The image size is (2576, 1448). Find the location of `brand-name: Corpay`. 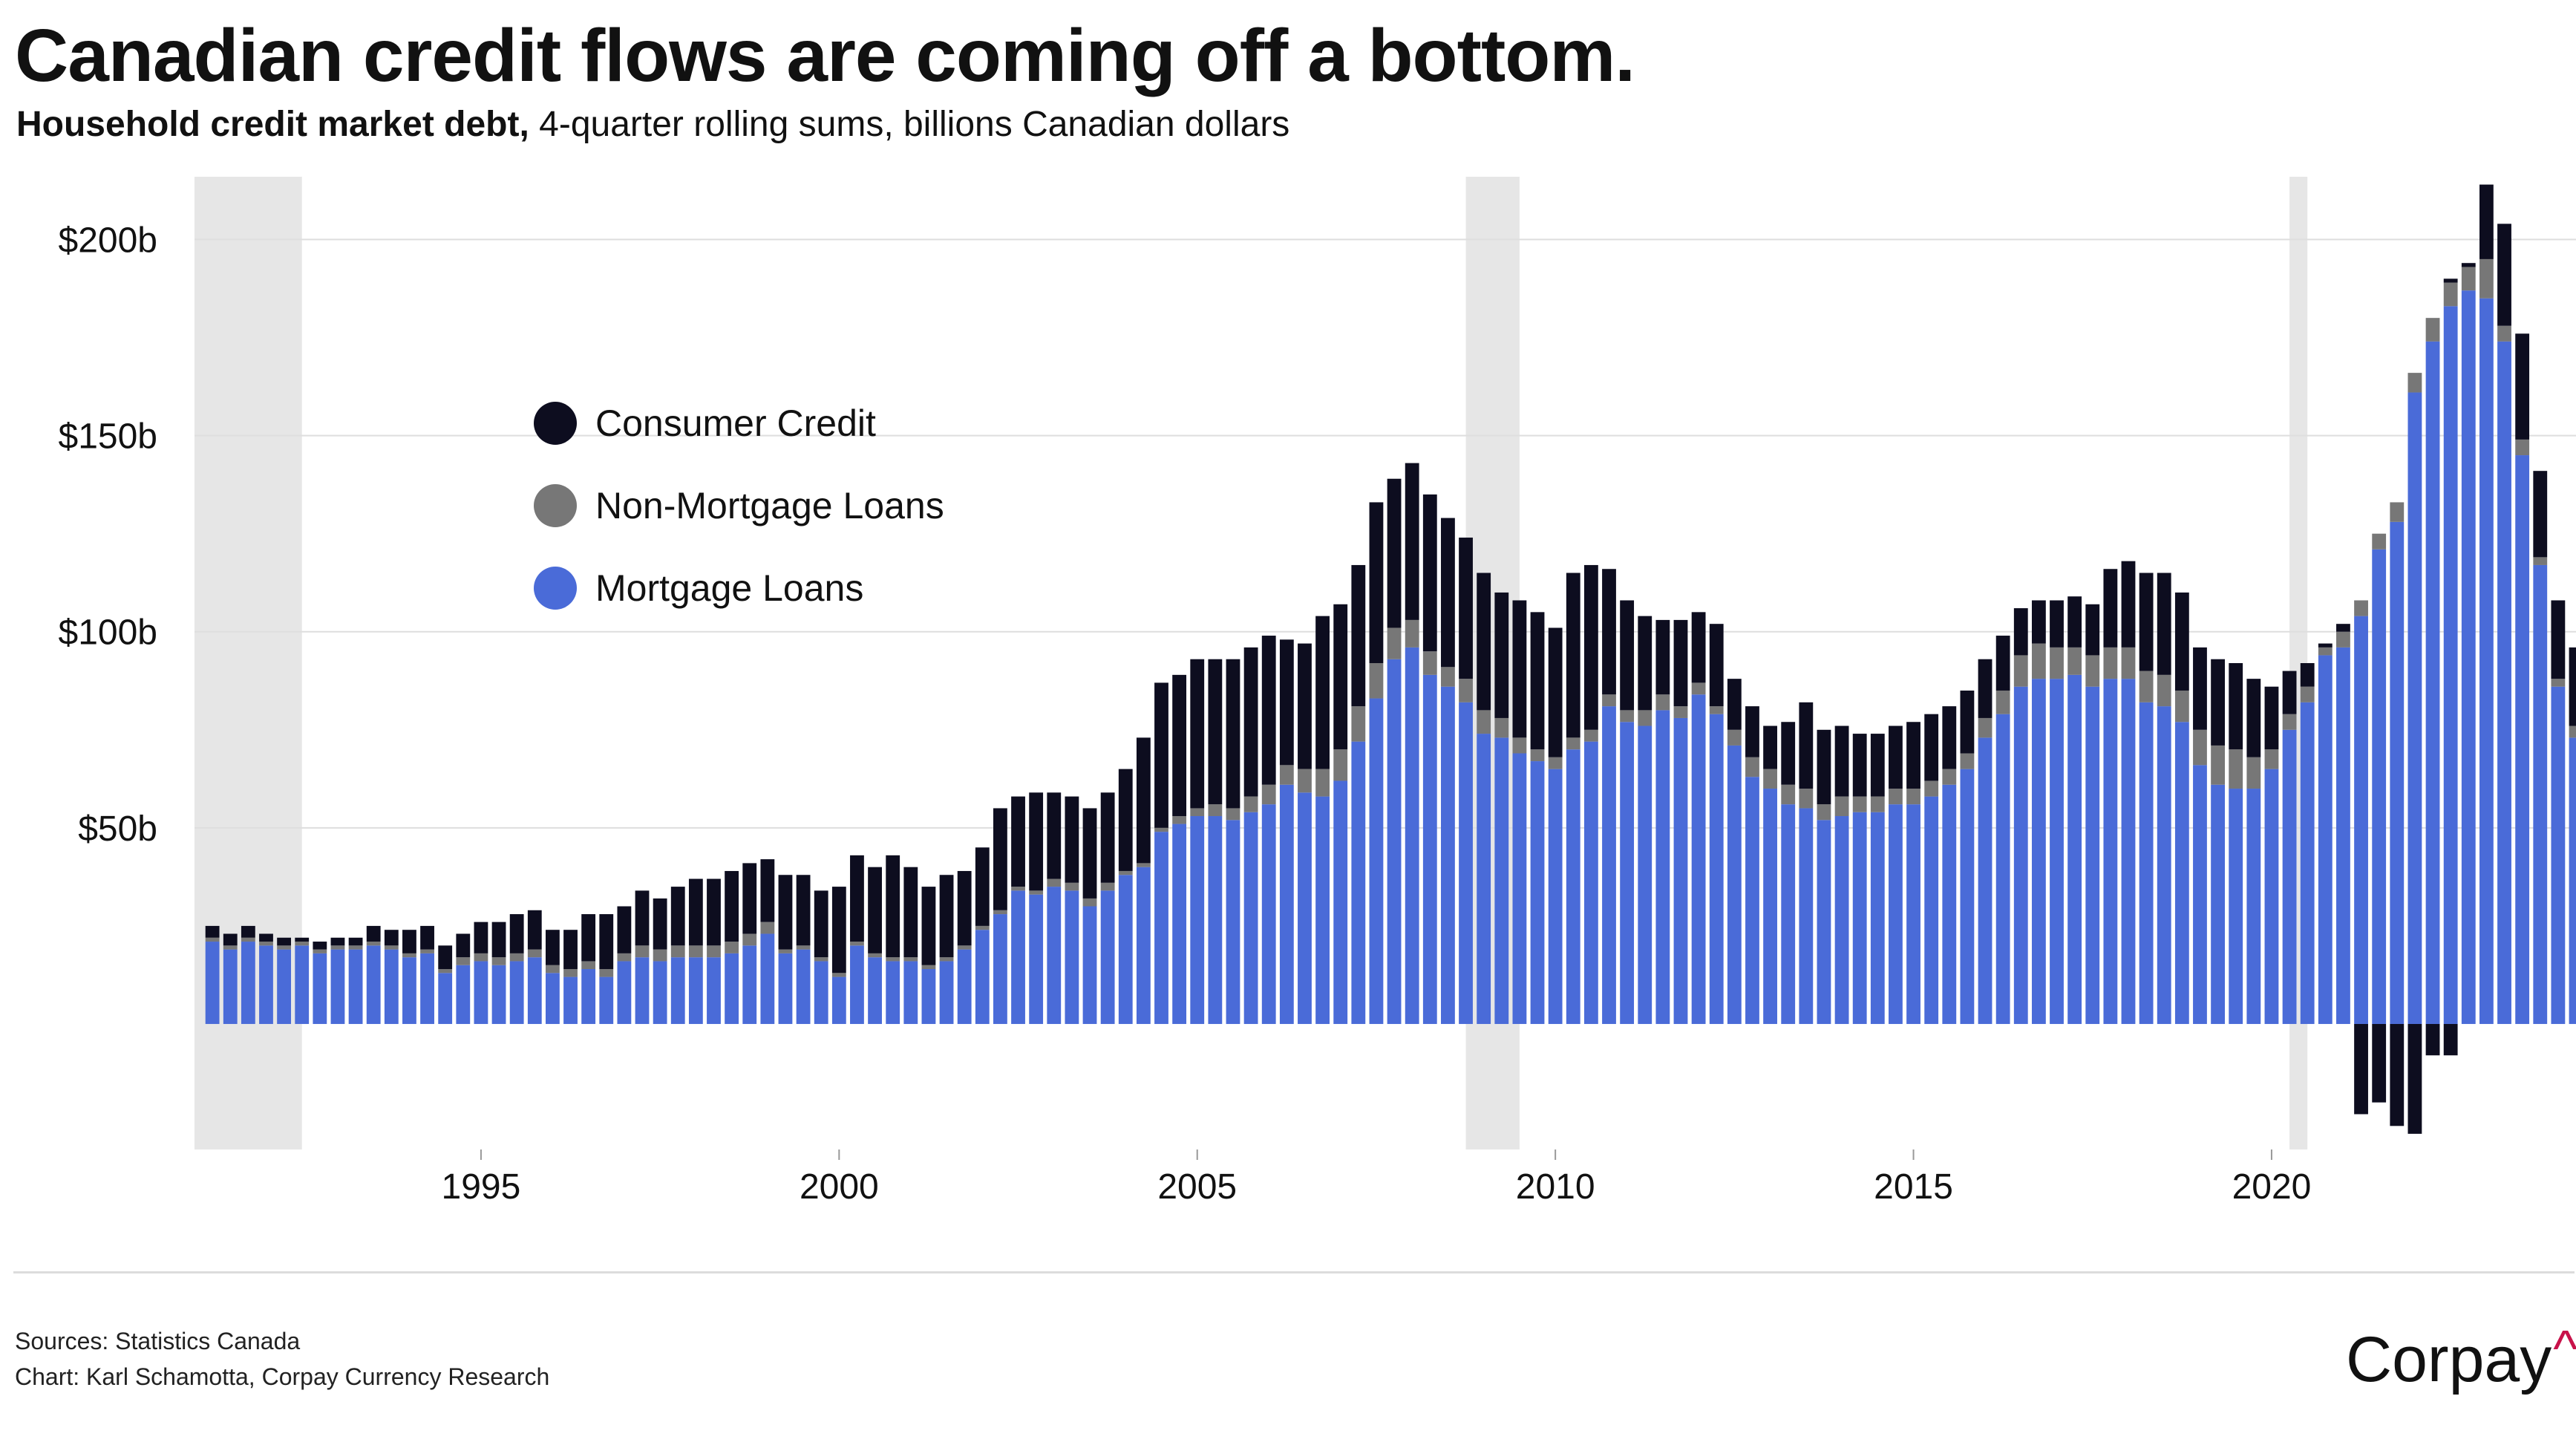

brand-name: Corpay is located at coordinates (2449, 1359).